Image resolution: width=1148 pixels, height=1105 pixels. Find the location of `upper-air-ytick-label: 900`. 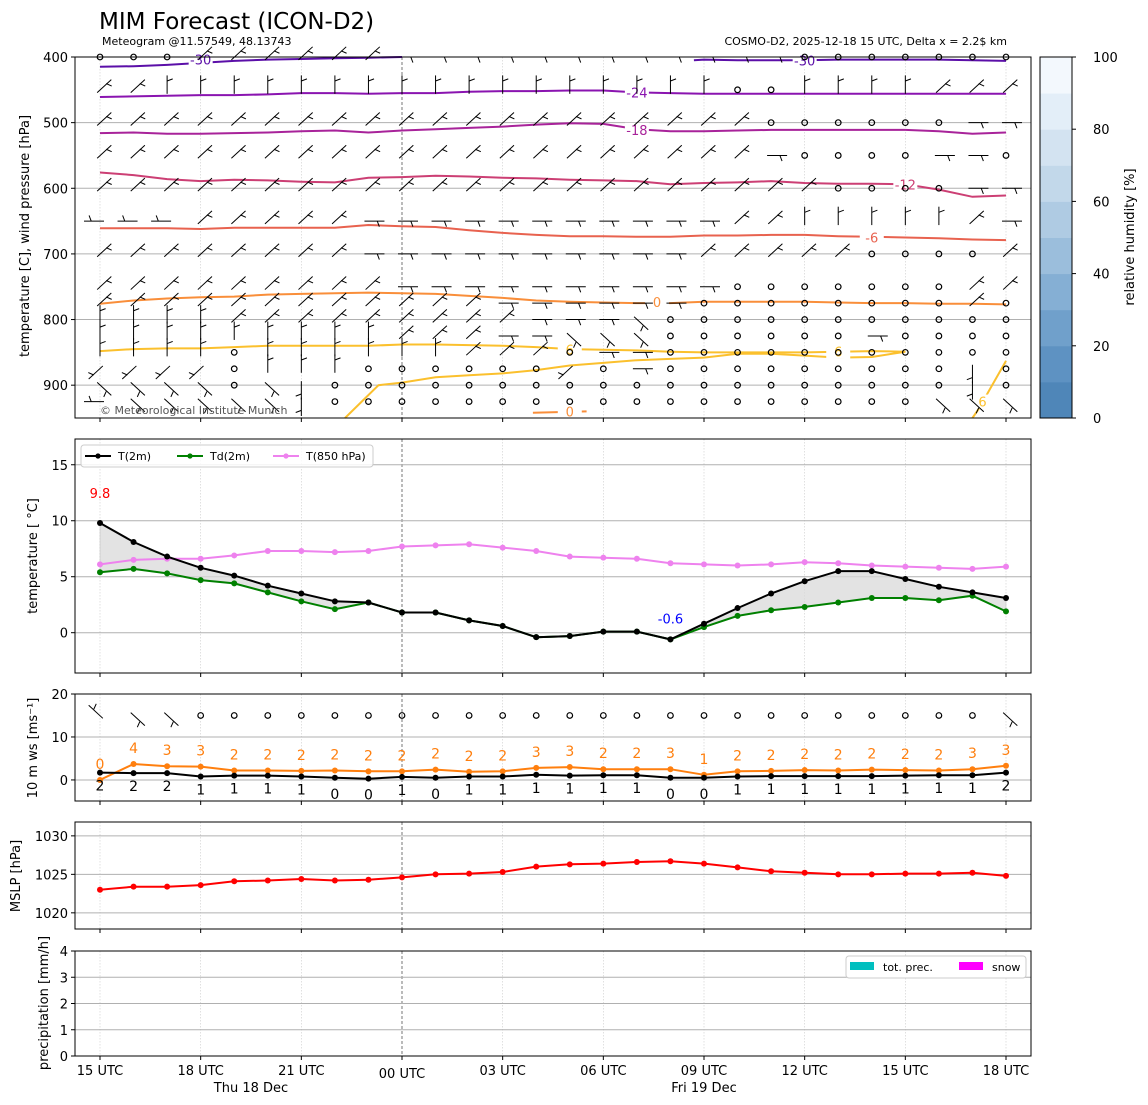

upper-air-ytick-label: 900 is located at coordinates (55, 386).